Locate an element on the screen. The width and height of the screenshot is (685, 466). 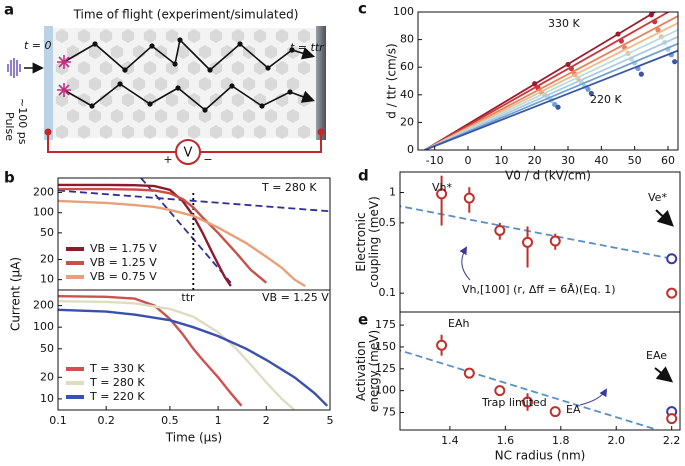
x-tick-label: 1.4 is located at coordinates (450, 440).